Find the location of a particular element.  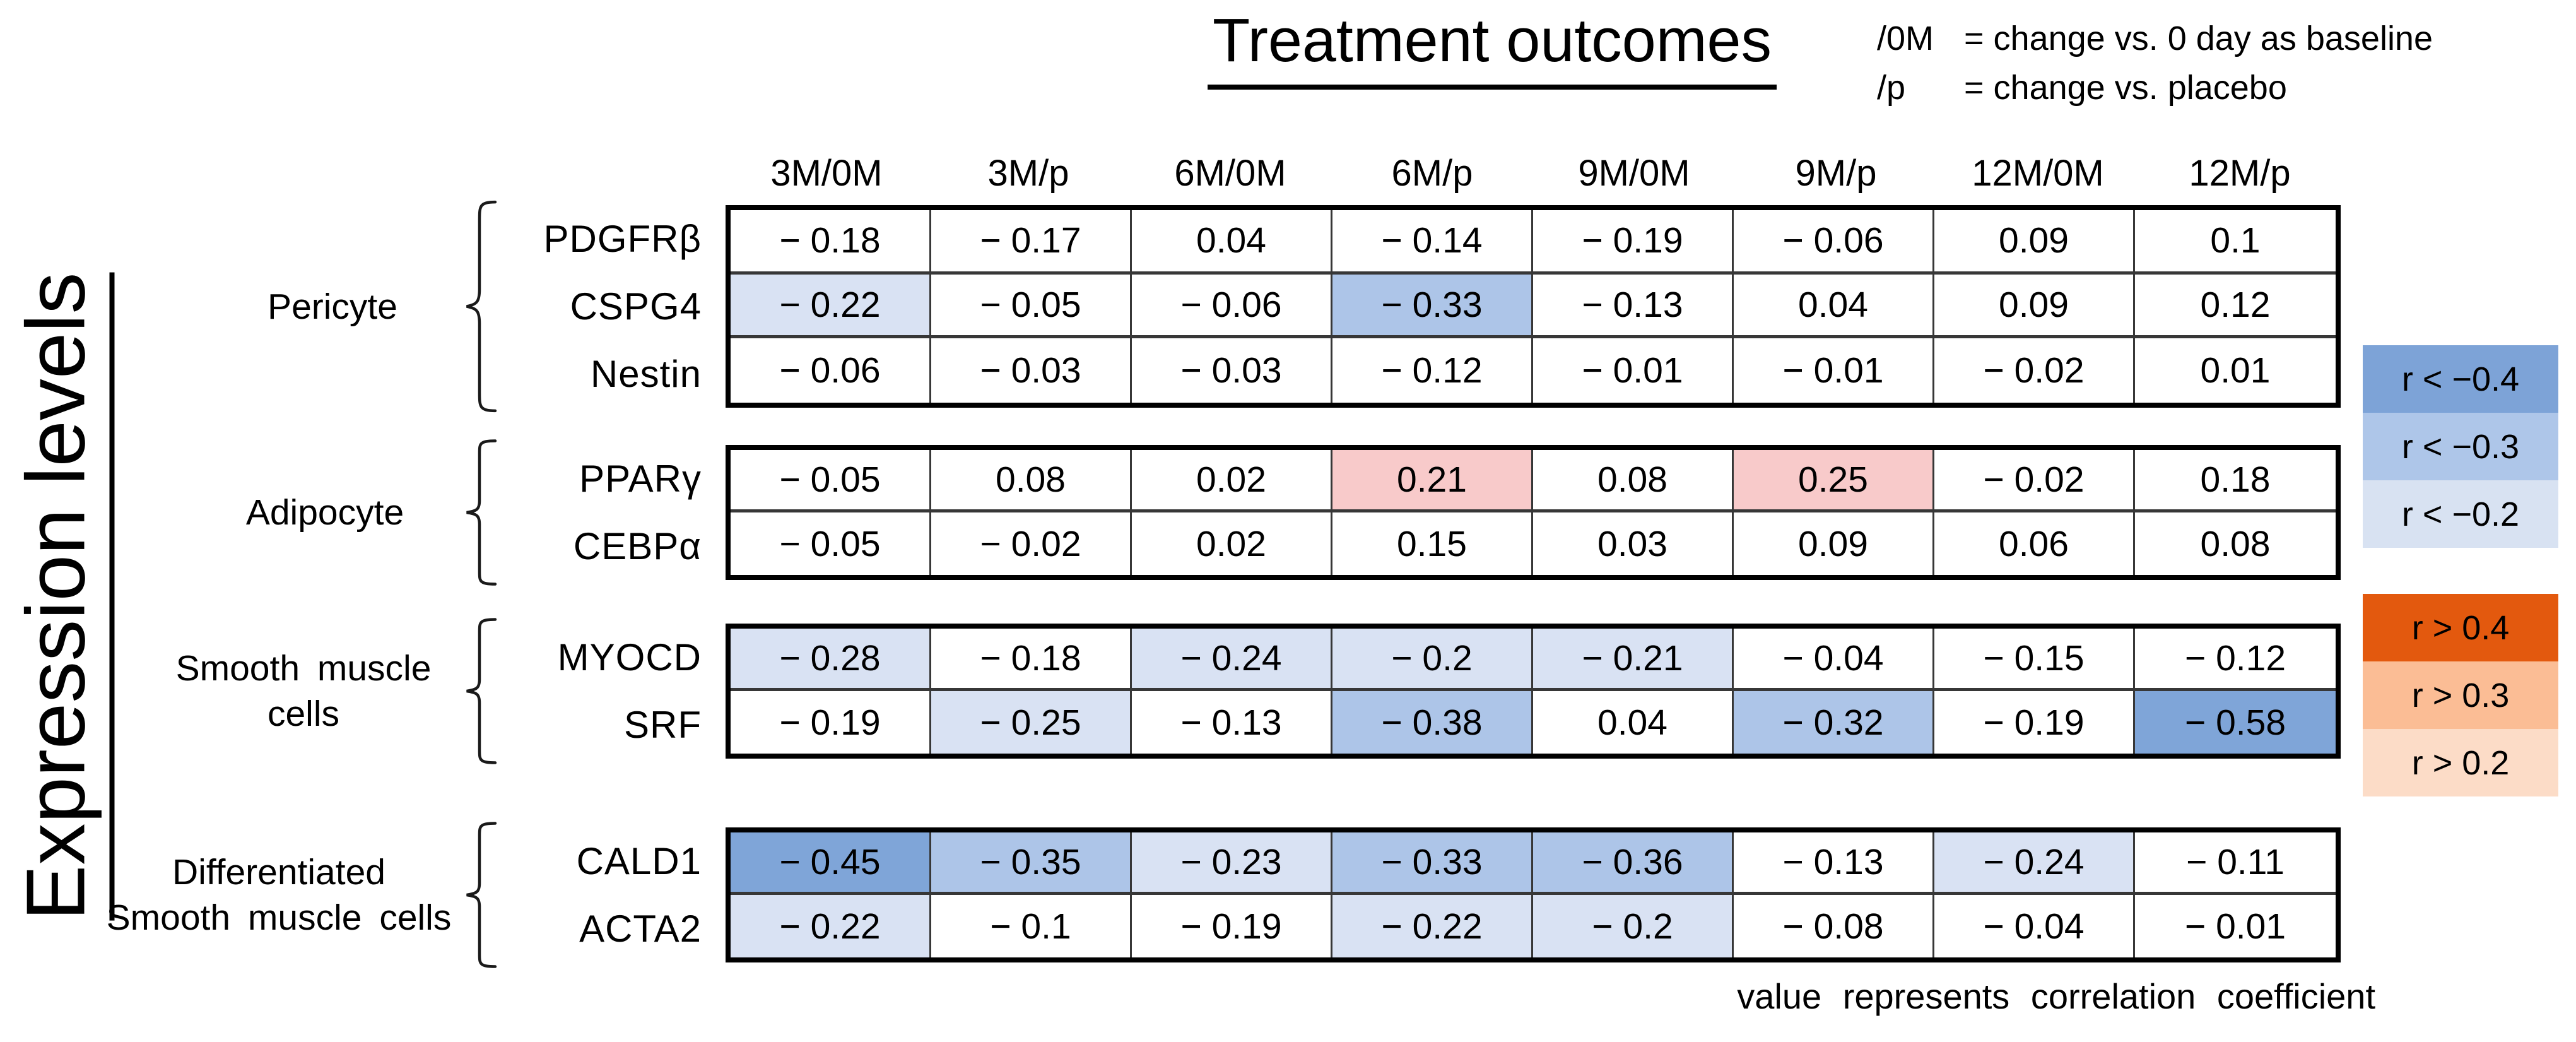

note-0m-prefix: /0M is located at coordinates (1906, 38).